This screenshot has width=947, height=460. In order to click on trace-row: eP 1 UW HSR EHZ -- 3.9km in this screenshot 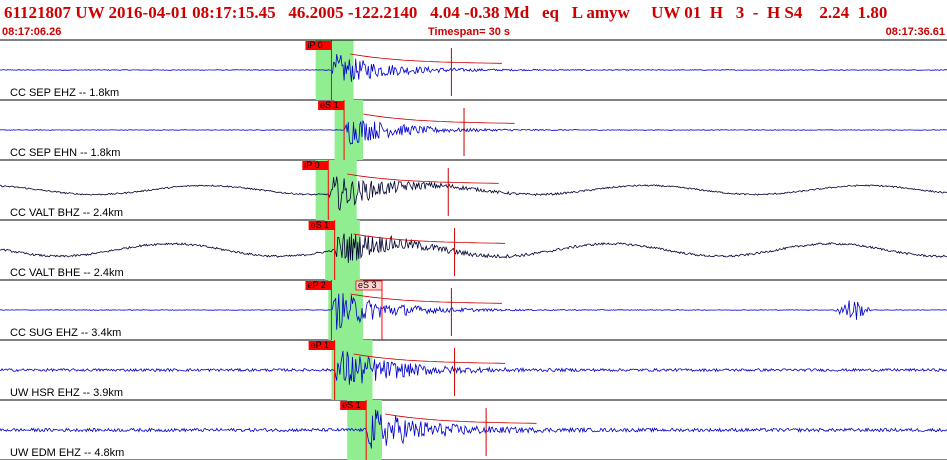, I will do `click(473, 370)`.